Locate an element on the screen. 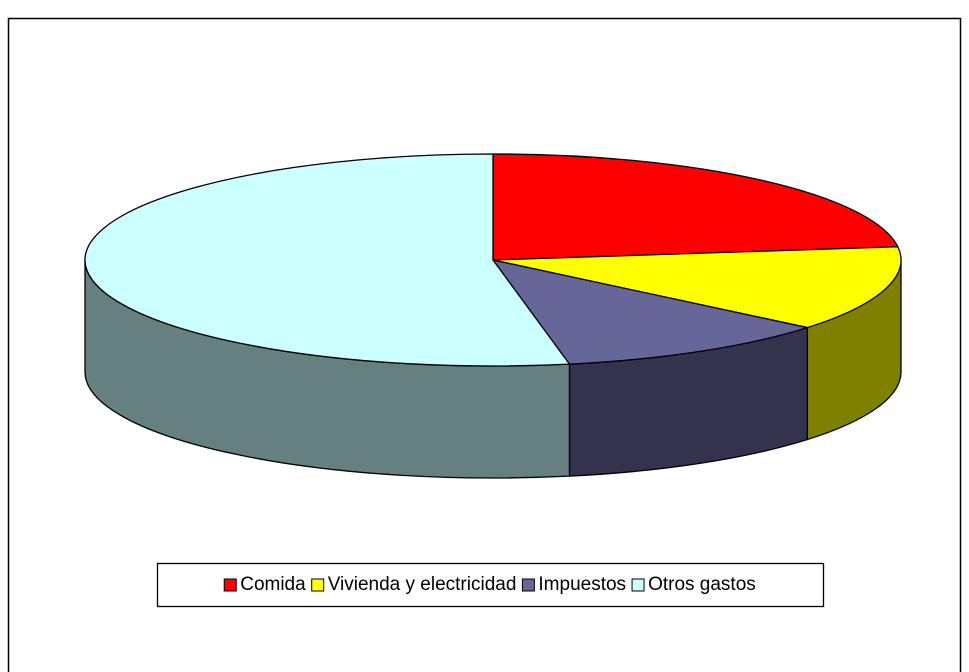 This screenshot has height=672, width=969. legend-label: Impuestos is located at coordinates (582, 584).